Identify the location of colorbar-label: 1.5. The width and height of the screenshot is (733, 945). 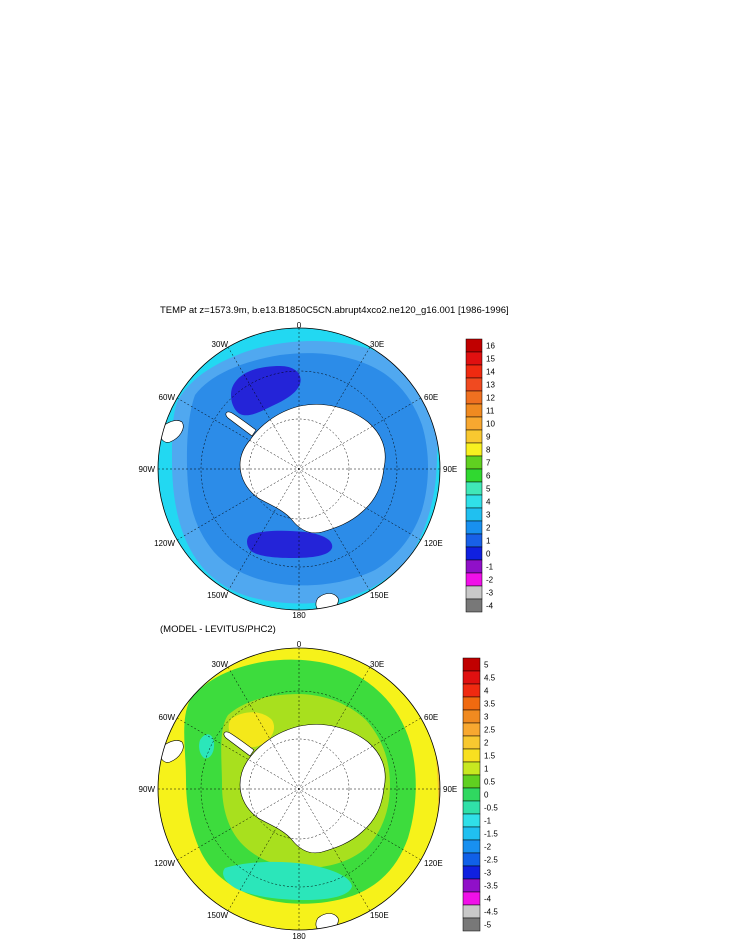
(490, 756).